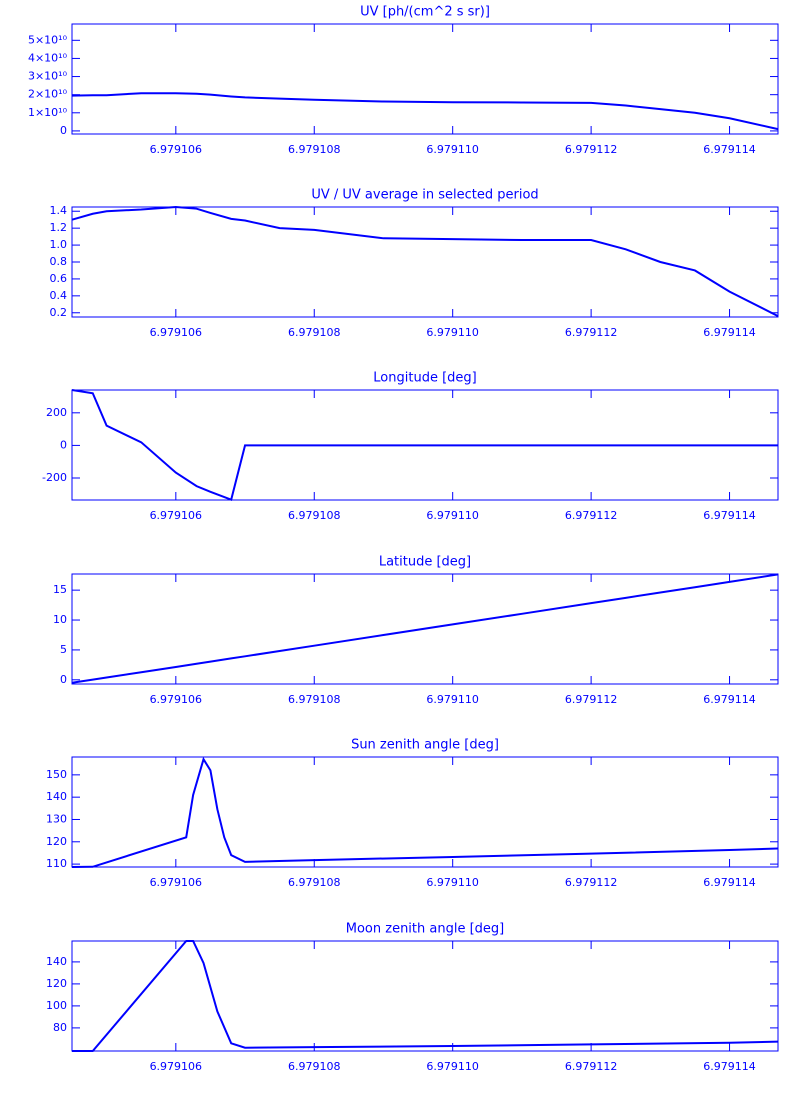 Image resolution: width=800 pixels, height=1100 pixels. Describe the element at coordinates (425, 12) in the screenshot. I see `chart-title: UV [ph/(cm^2 s sr)]` at that location.